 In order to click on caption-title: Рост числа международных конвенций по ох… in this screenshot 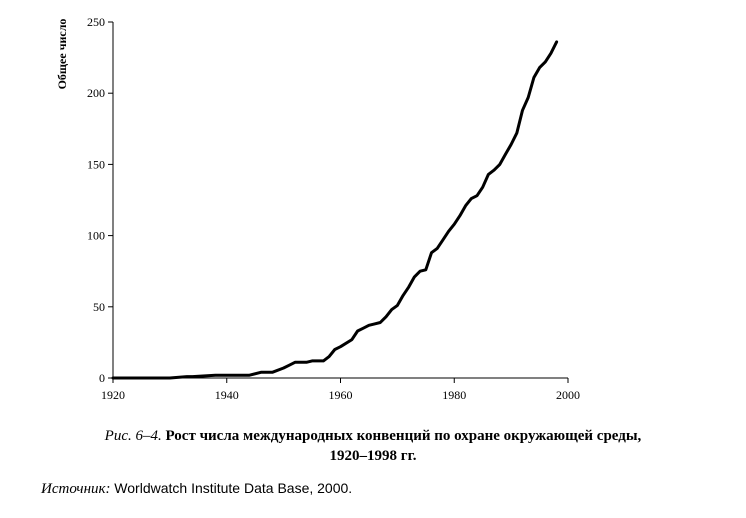, I will do `click(403, 436)`.